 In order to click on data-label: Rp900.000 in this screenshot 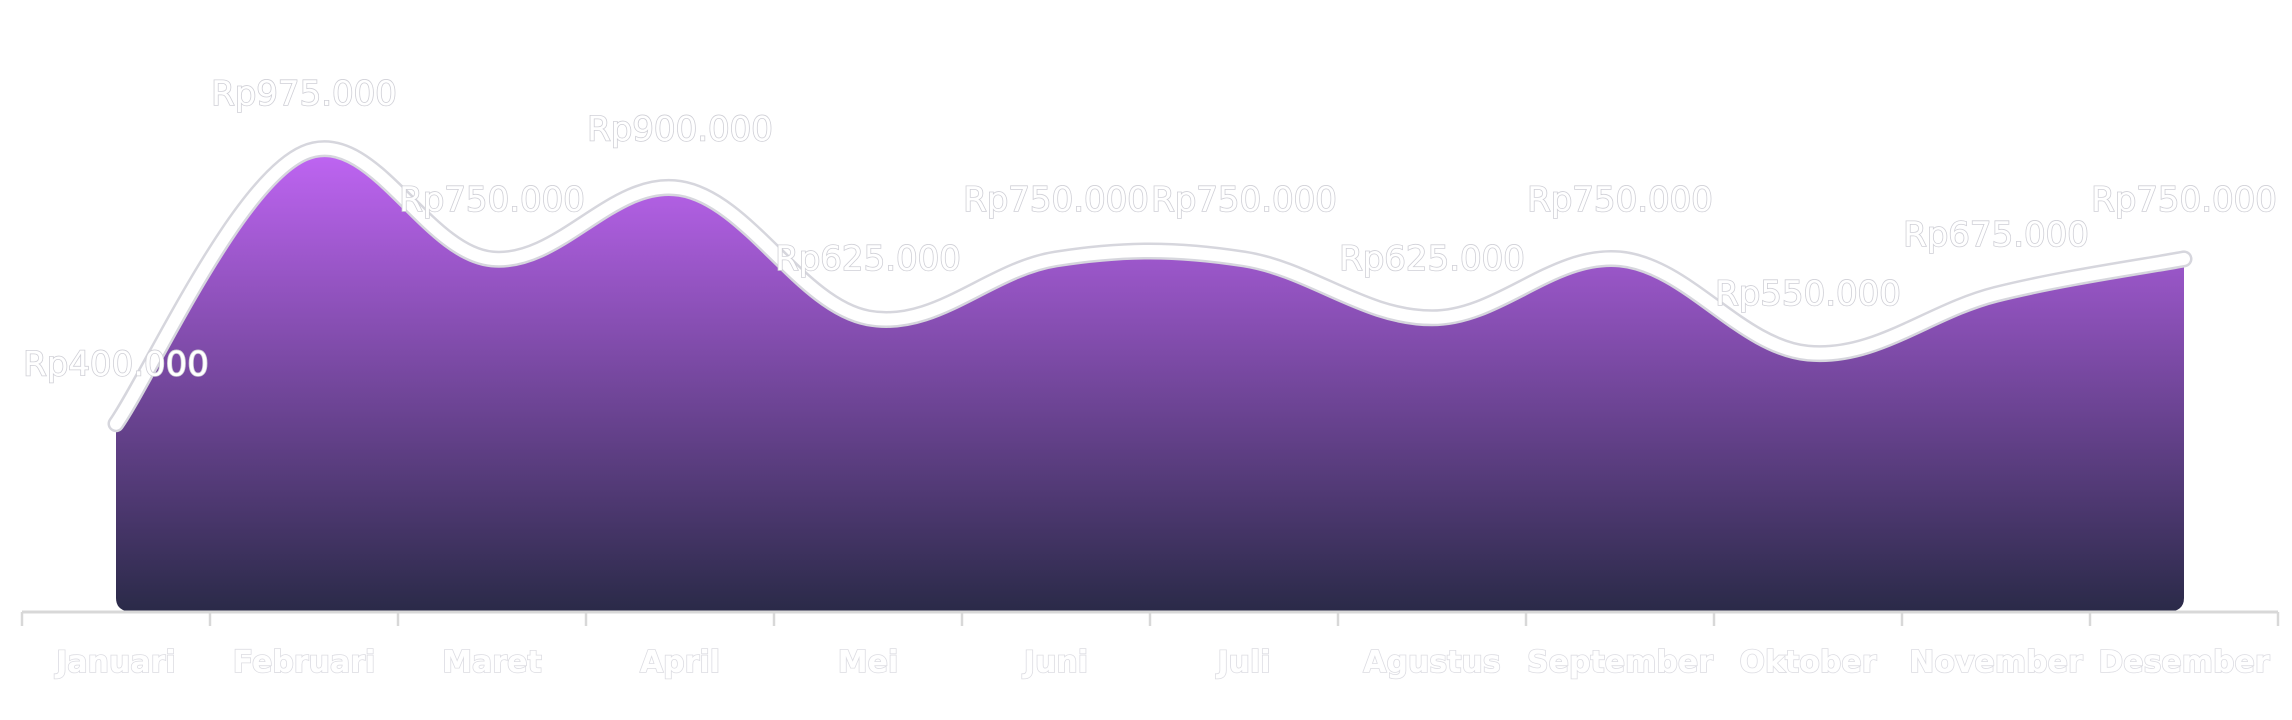, I will do `click(680, 129)`.